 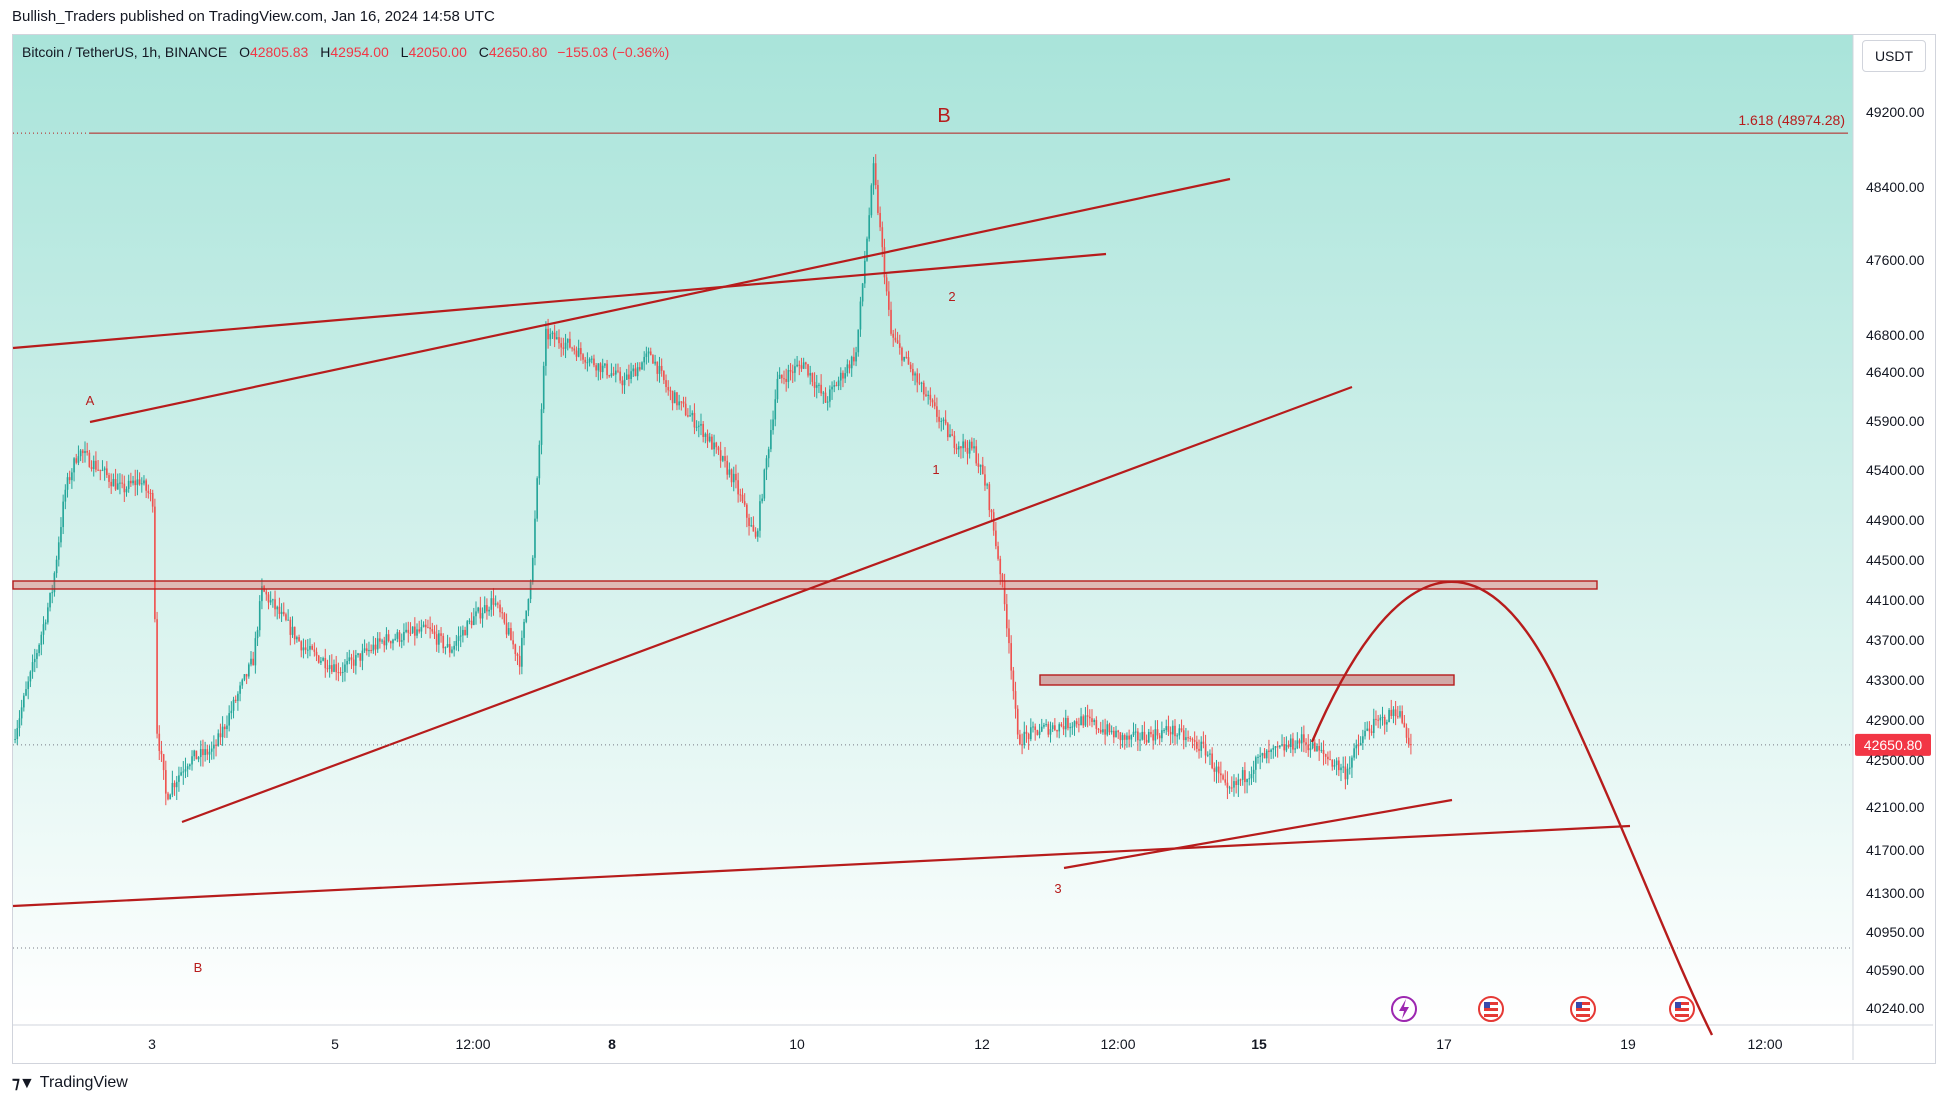 What do you see at coordinates (70, 1083) in the screenshot?
I see `footer-brand: ⁊▼ TradingView` at bounding box center [70, 1083].